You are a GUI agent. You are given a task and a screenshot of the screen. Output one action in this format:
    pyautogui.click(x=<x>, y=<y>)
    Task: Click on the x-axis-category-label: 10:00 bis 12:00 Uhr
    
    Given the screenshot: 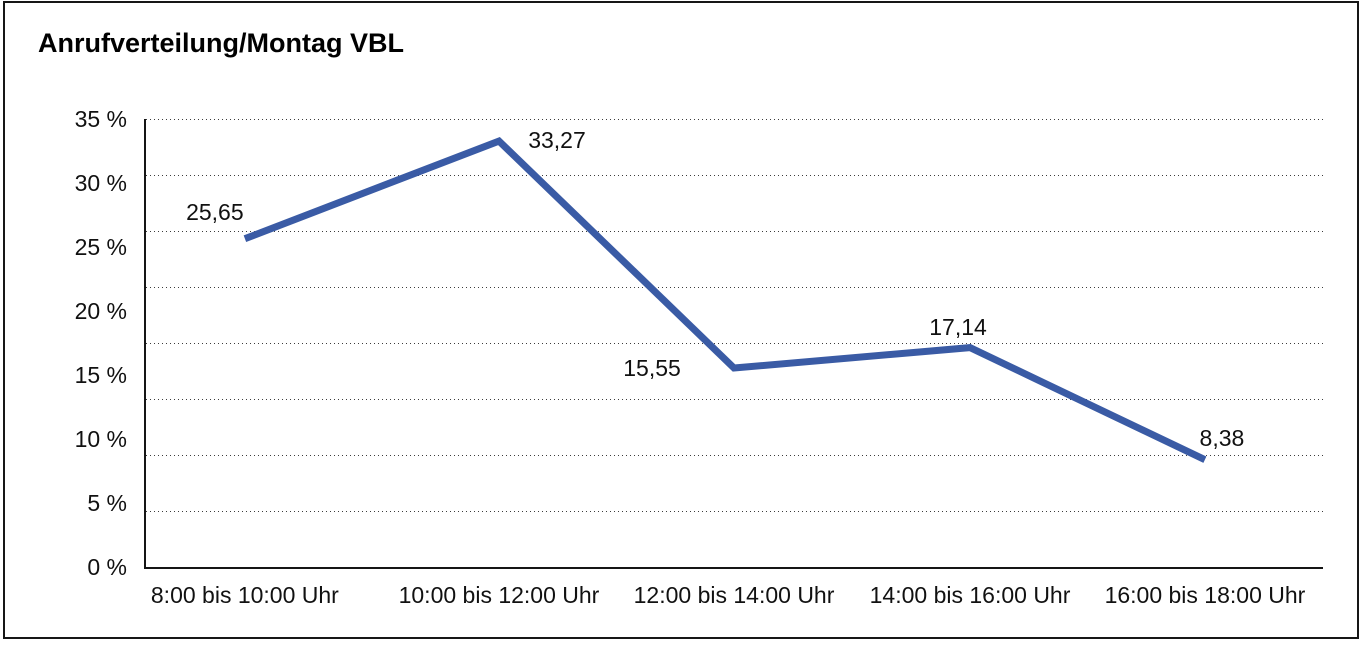 What is the action you would take?
    pyautogui.click(x=499, y=595)
    